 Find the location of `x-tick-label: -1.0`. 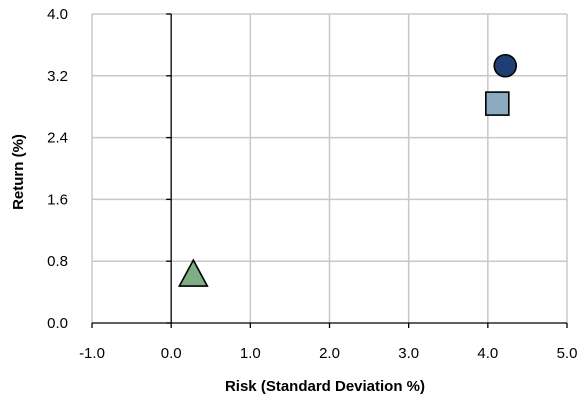

x-tick-label: -1.0 is located at coordinates (92, 353).